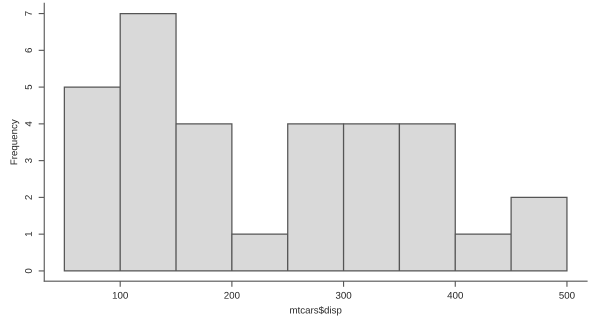 This screenshot has width=590, height=327. I want to click on y-tick-label: 7, so click(28, 13).